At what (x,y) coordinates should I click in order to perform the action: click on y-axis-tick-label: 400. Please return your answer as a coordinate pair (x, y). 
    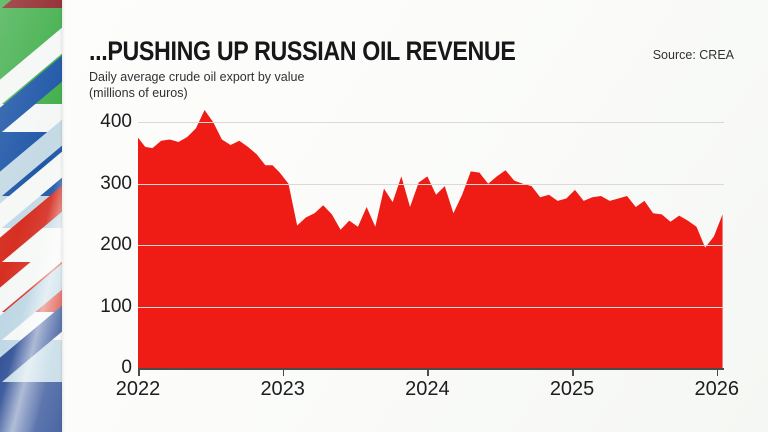
    Looking at the image, I should click on (116, 122).